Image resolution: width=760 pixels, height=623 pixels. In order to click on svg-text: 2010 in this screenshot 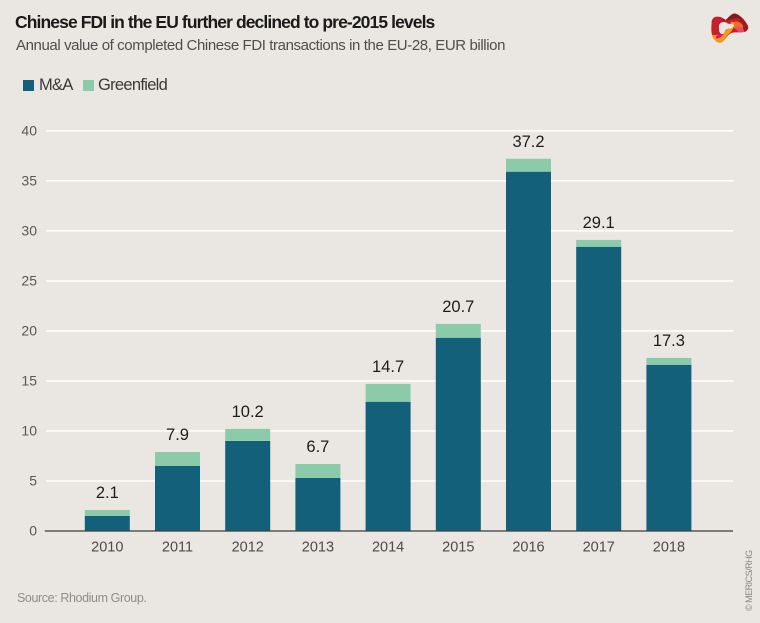, I will do `click(107, 547)`.